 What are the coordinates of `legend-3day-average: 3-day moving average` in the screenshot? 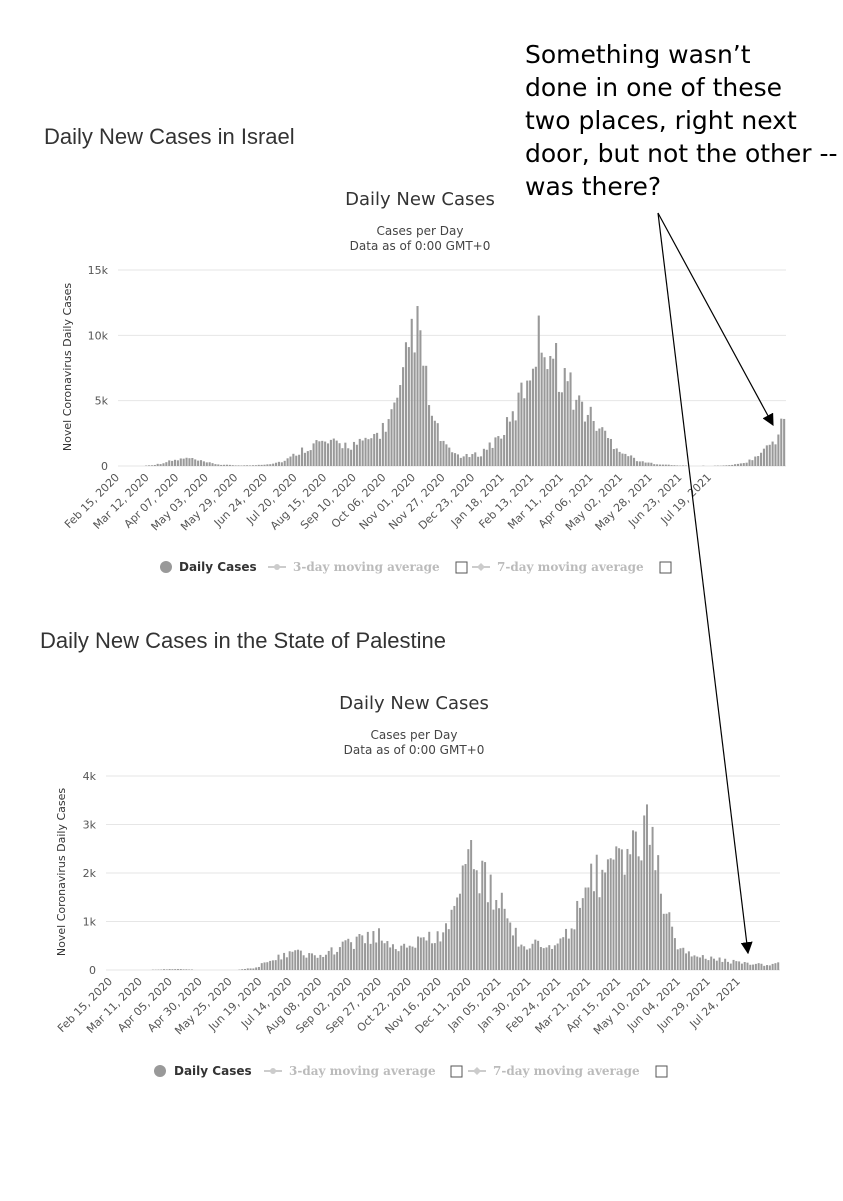 It's located at (362, 1071).